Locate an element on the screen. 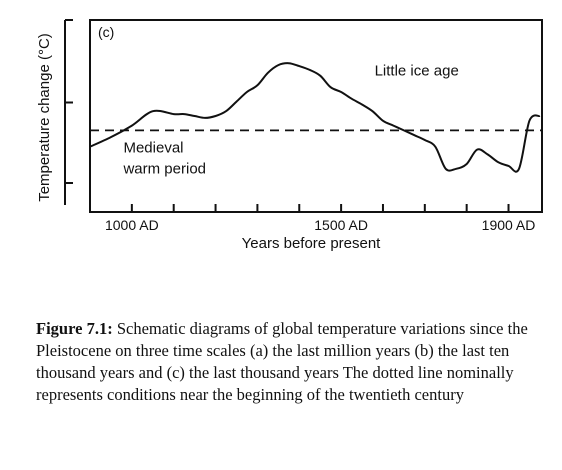  figure-label: Figure 7.1: is located at coordinates (74, 328).